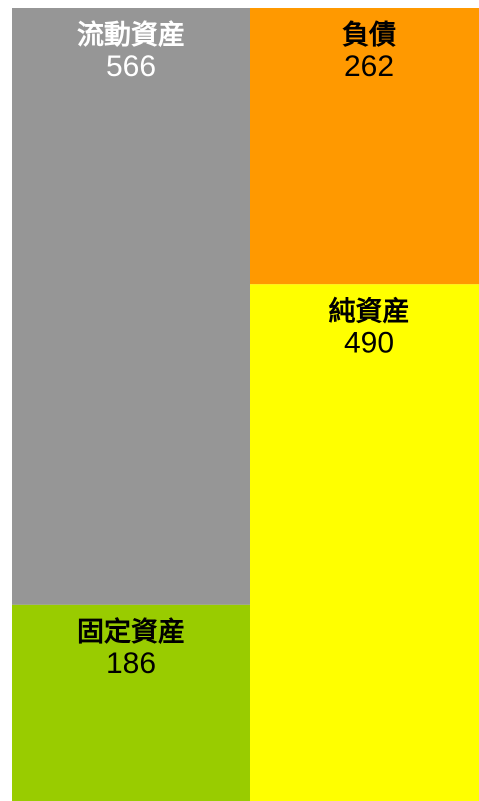 Image resolution: width=479 pixels, height=801 pixels. I want to click on block-label: 流動資産, so click(131, 34).